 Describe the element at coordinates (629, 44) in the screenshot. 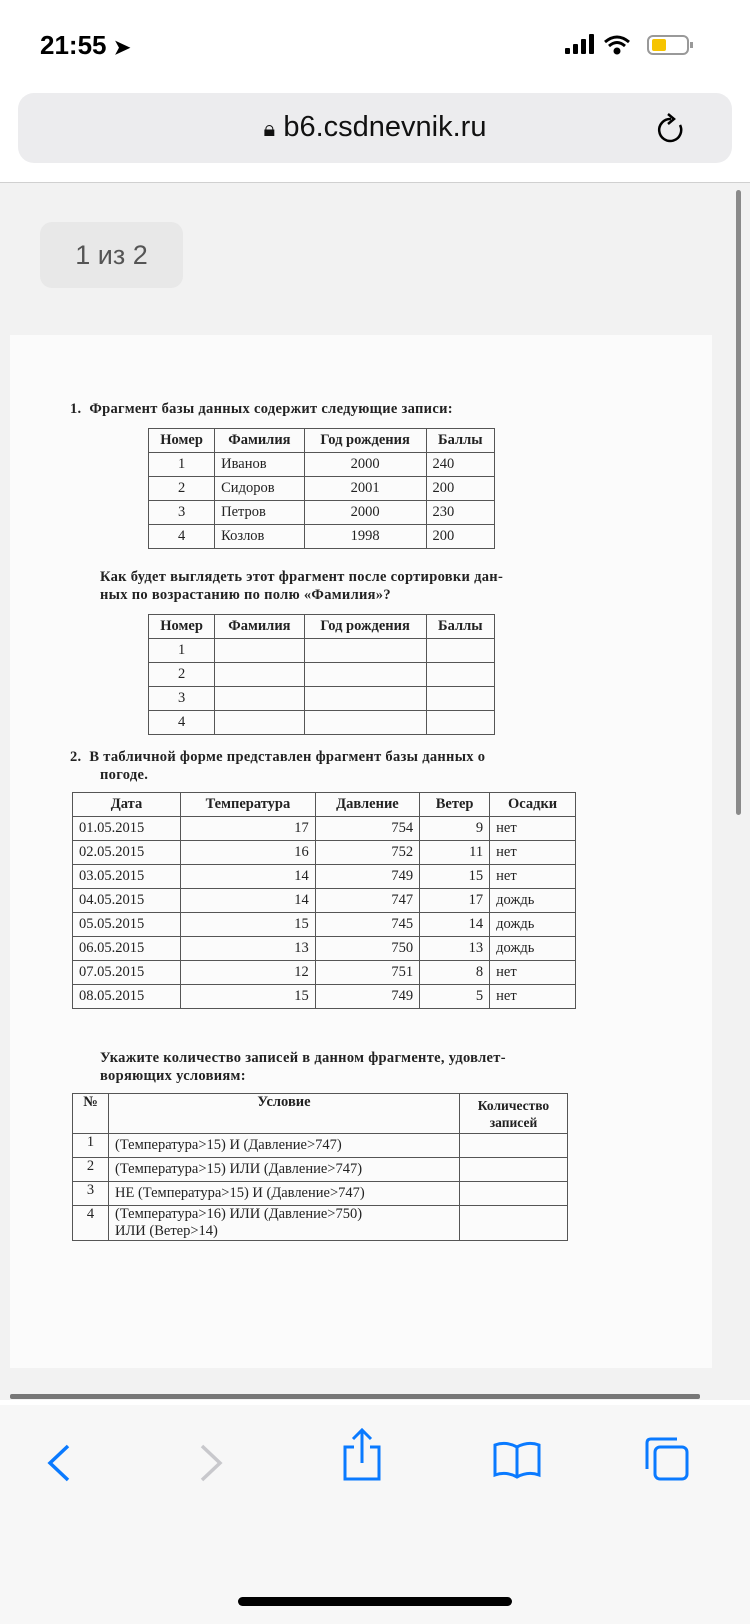

I see `status-icons` at that location.